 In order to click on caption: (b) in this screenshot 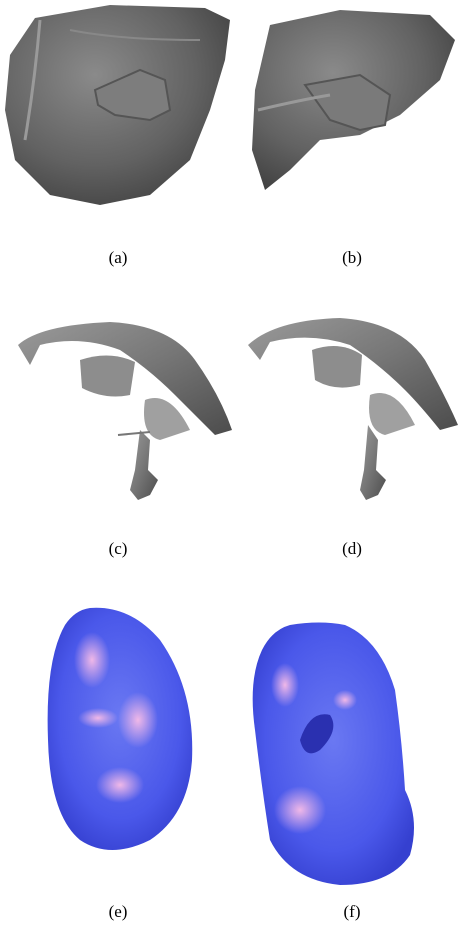, I will do `click(352, 257)`.